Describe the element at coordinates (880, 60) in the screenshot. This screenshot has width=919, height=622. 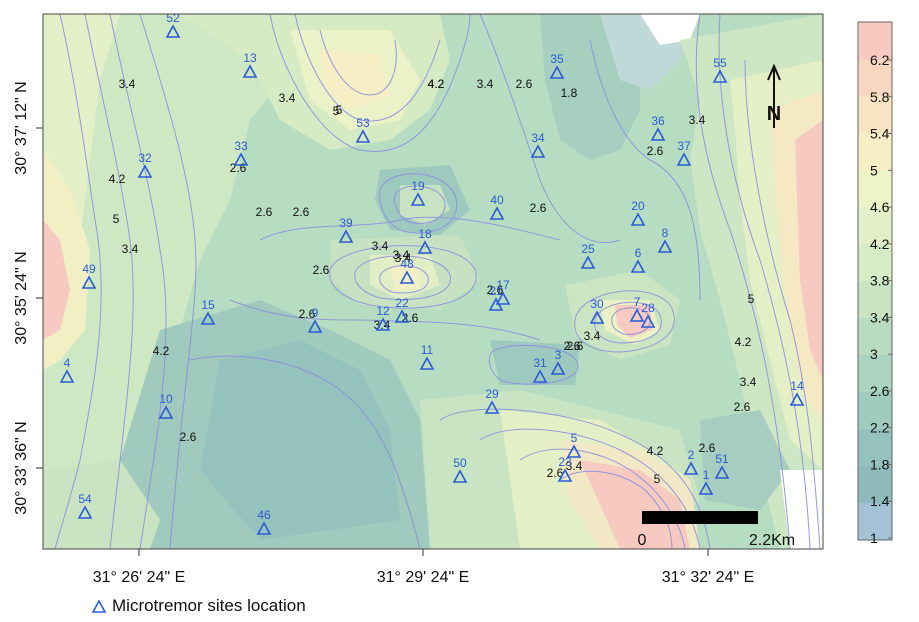
I see `legend-value-label: 6.2` at that location.